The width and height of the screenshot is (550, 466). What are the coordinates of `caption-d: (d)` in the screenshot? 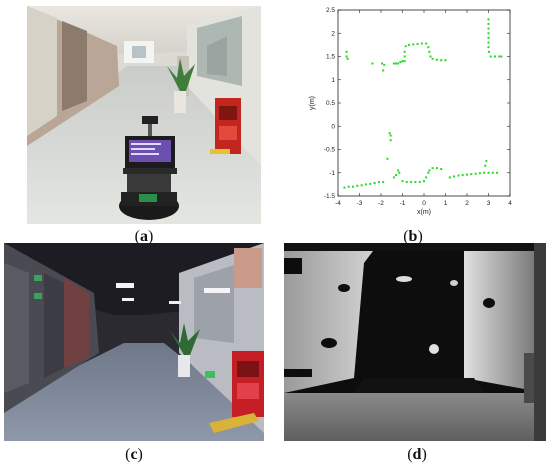 It's located at (417, 454).